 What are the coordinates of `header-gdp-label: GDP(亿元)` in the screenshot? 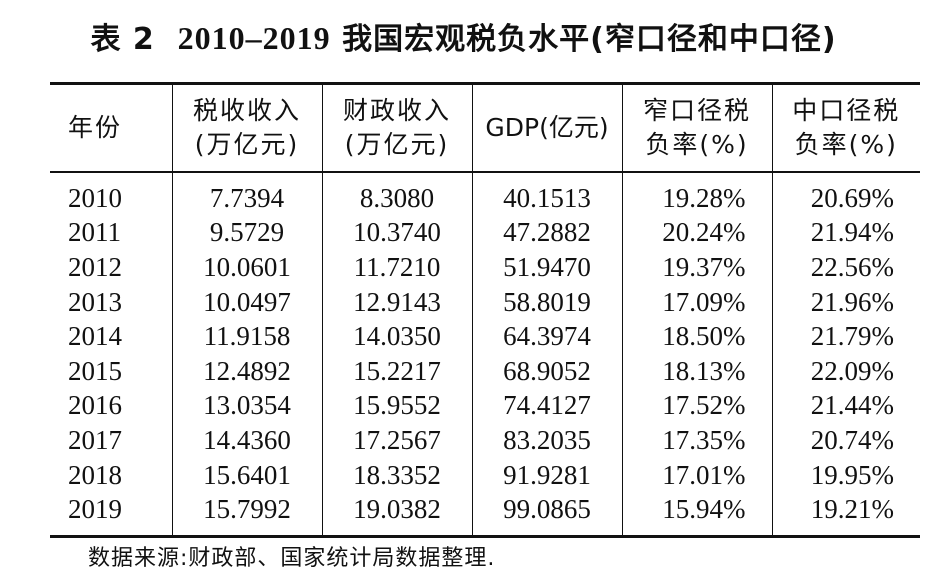 It's located at (547, 127).